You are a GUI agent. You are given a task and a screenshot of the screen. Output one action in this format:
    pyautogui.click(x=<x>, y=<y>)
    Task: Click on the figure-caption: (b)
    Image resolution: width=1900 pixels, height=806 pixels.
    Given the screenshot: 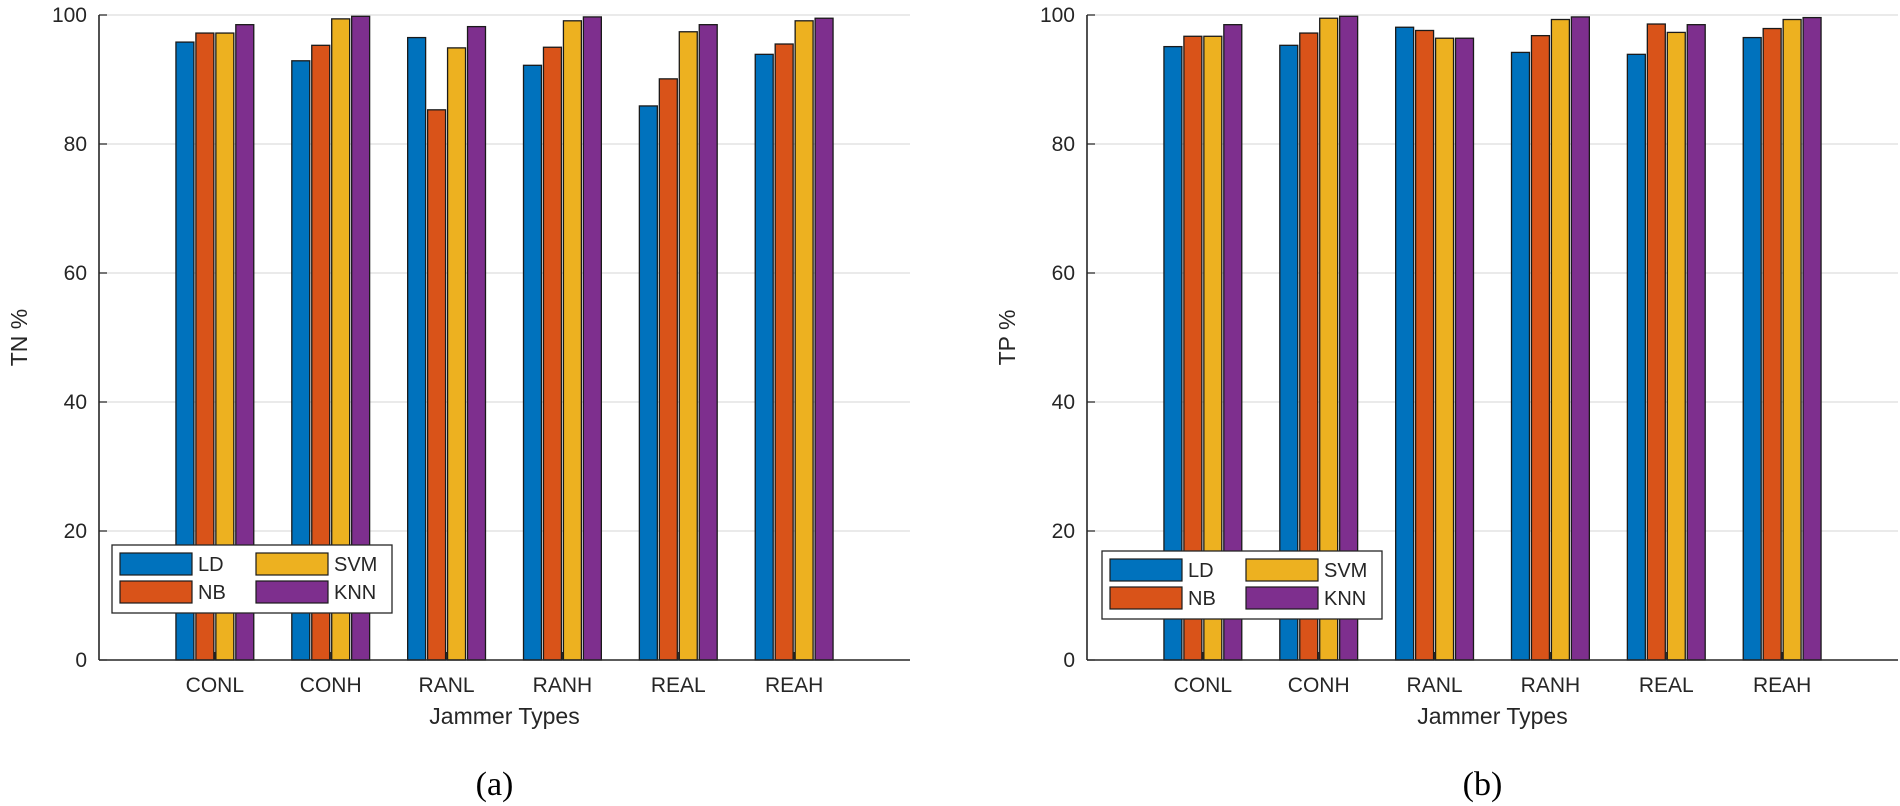 What is the action you would take?
    pyautogui.click(x=1483, y=784)
    